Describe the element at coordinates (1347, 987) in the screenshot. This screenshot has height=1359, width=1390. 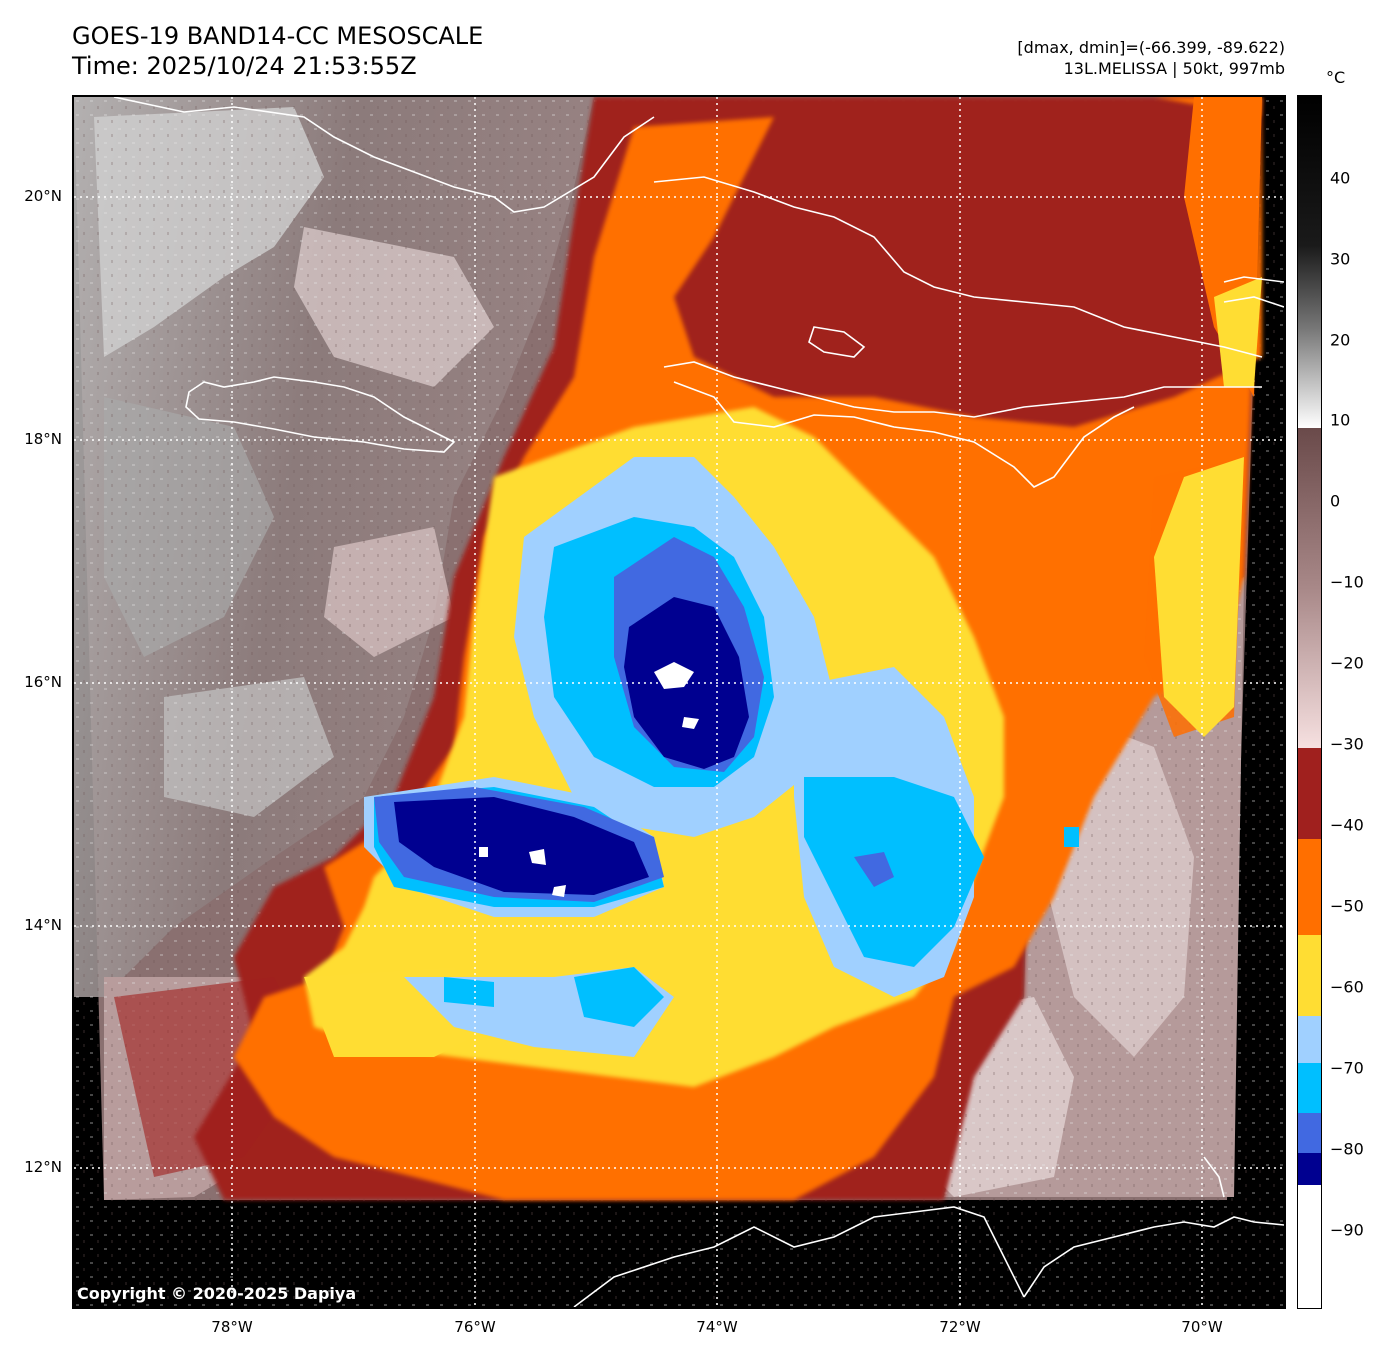
I see `colorbar-tick-minus60: −60` at that location.